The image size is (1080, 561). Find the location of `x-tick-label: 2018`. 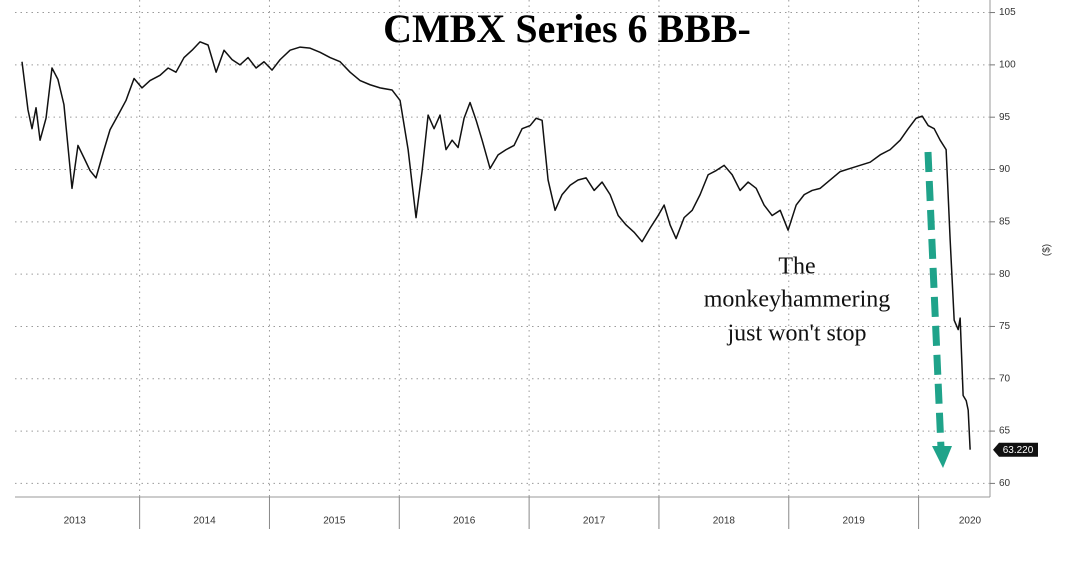

x-tick-label: 2018 is located at coordinates (724, 521).